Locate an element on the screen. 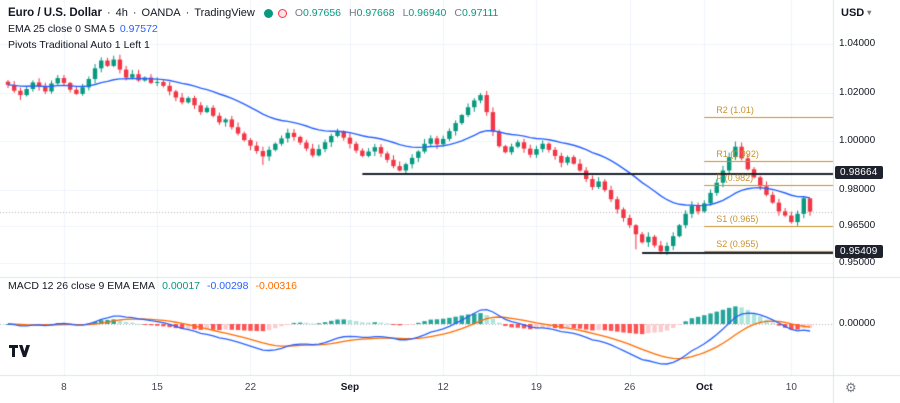 This screenshot has width=900, height=403. ohlc-low: L 0.96940 is located at coordinates (425, 13).